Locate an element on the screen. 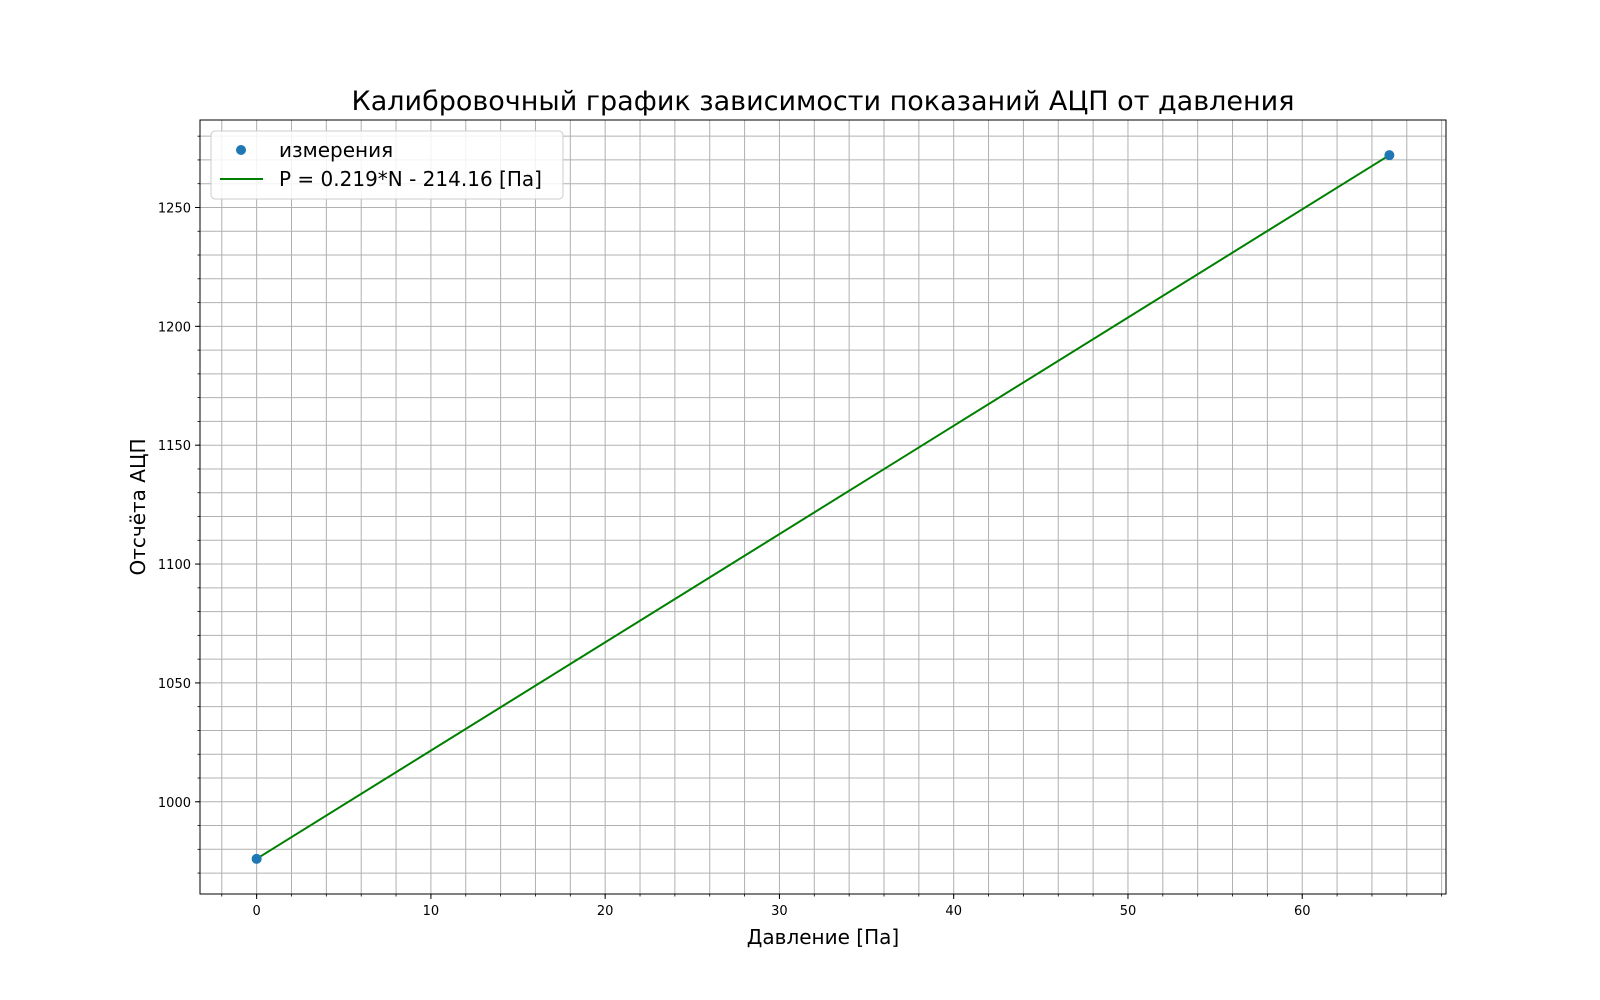 This screenshot has height=1000, width=1600. y-tick-label: 1150 is located at coordinates (174, 446).